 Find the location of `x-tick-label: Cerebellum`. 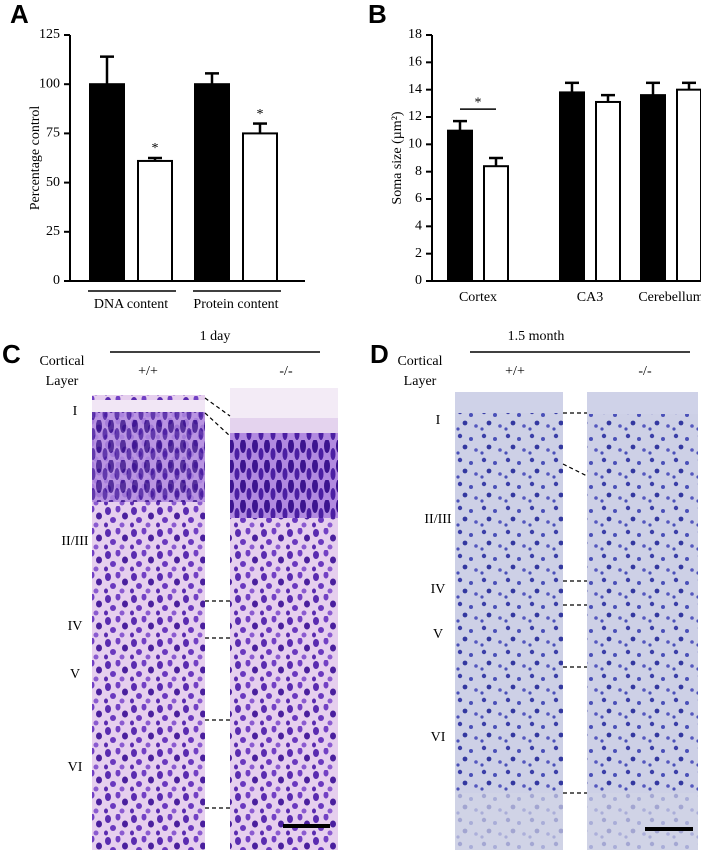

x-tick-label: Cerebellum is located at coordinates (669, 297).